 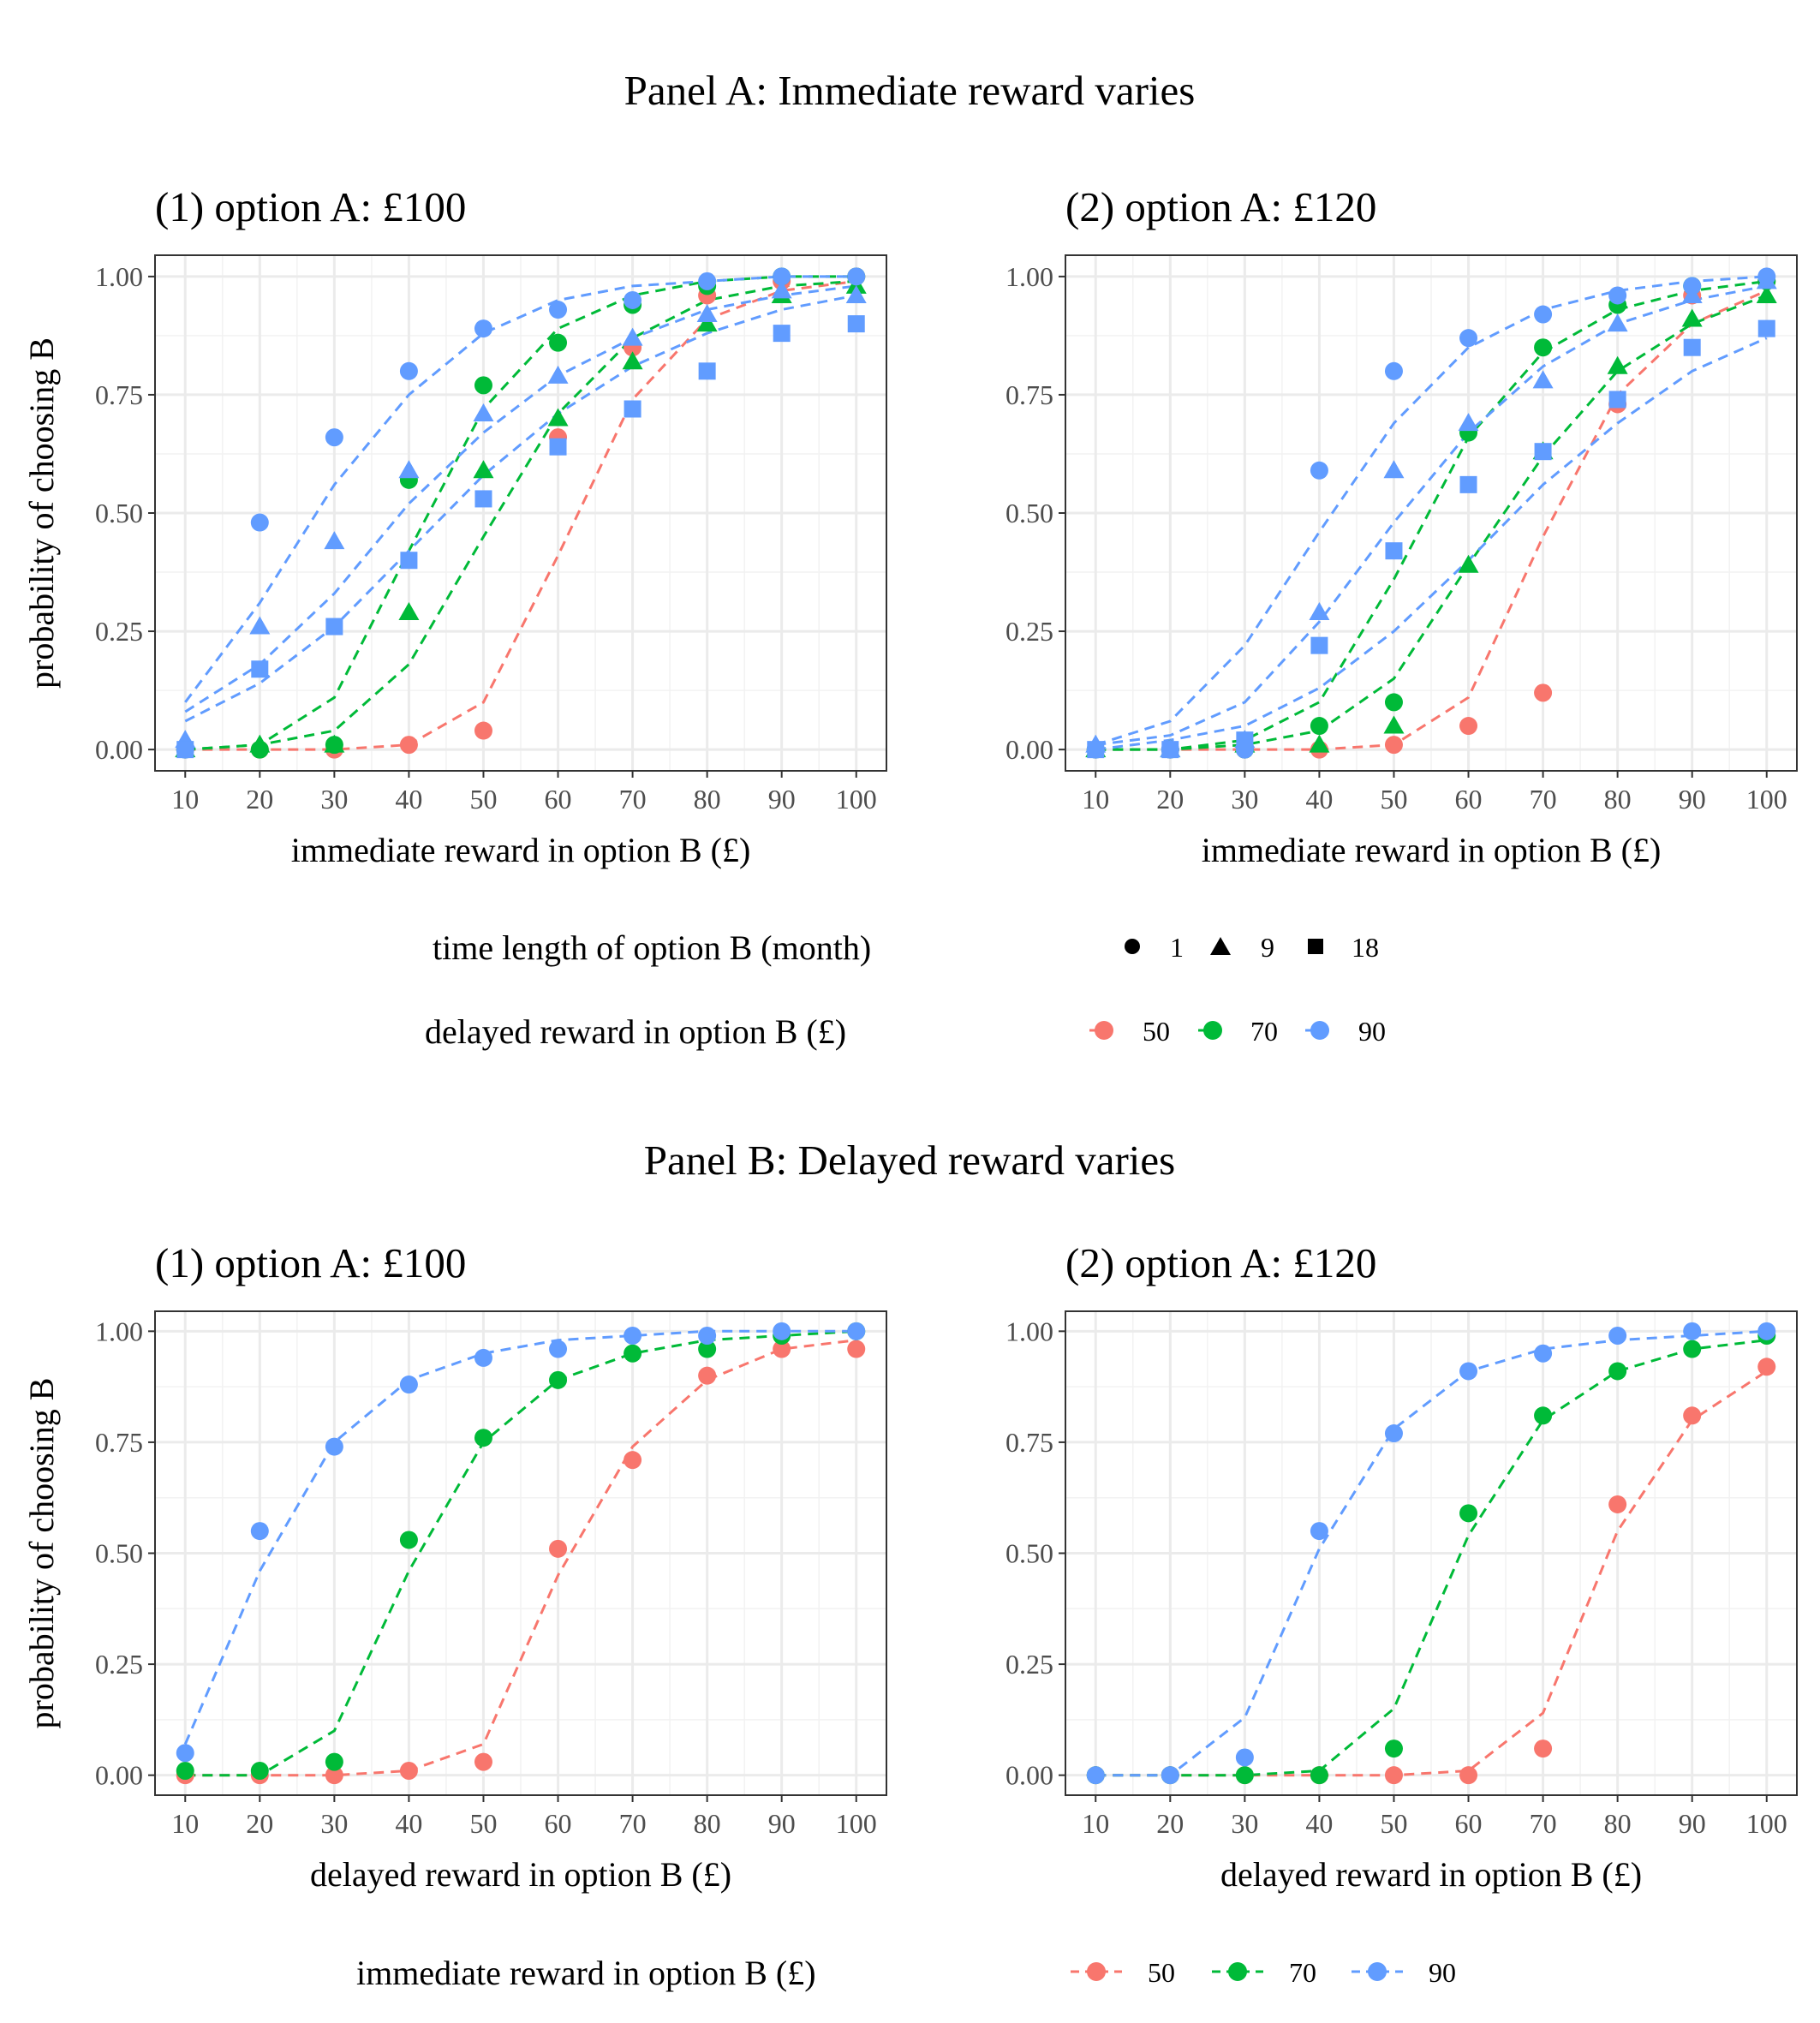 I want to click on legend-shape-circle, so click(x=1132, y=946).